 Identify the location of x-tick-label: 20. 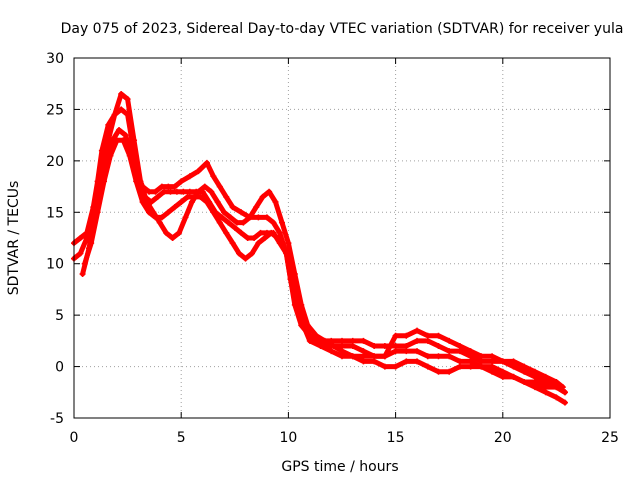
(503, 438).